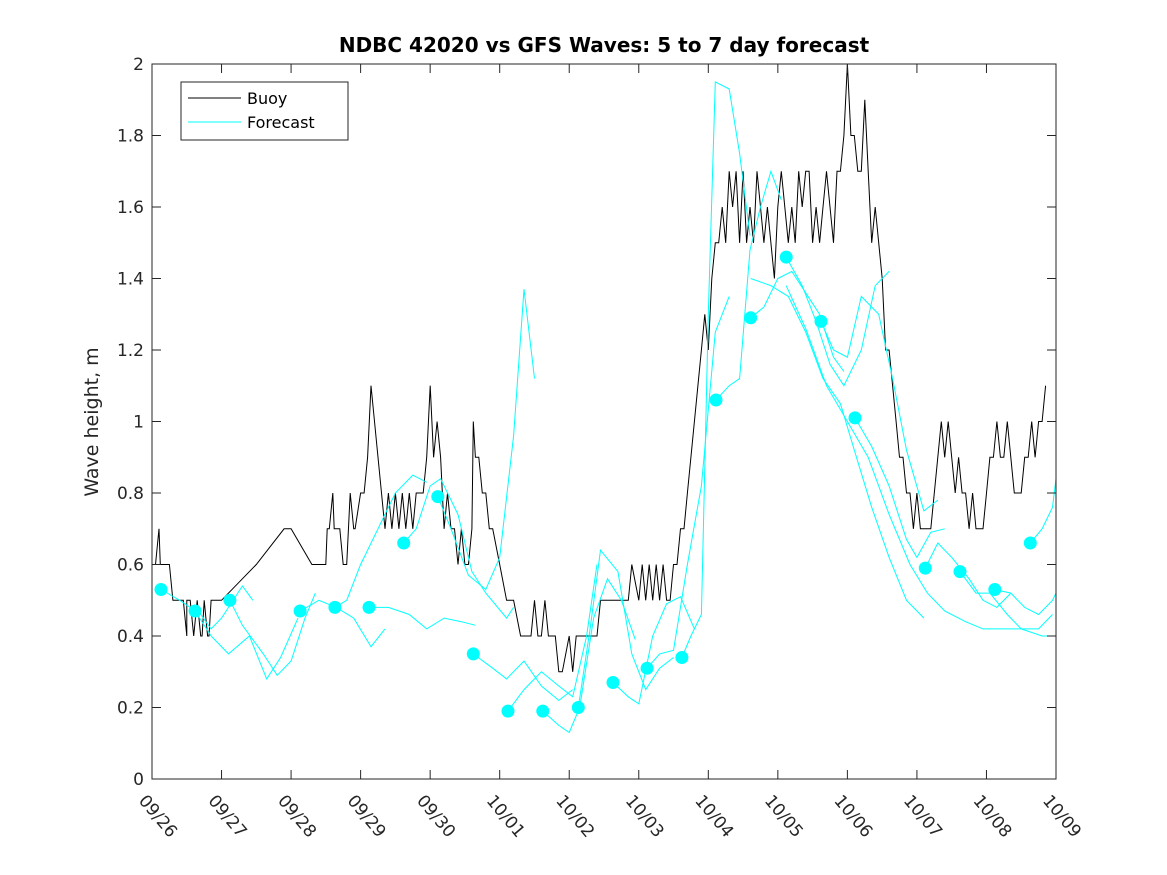 The height and width of the screenshot is (875, 1167). I want to click on y-axis-label: Wave height, m, so click(92, 421).